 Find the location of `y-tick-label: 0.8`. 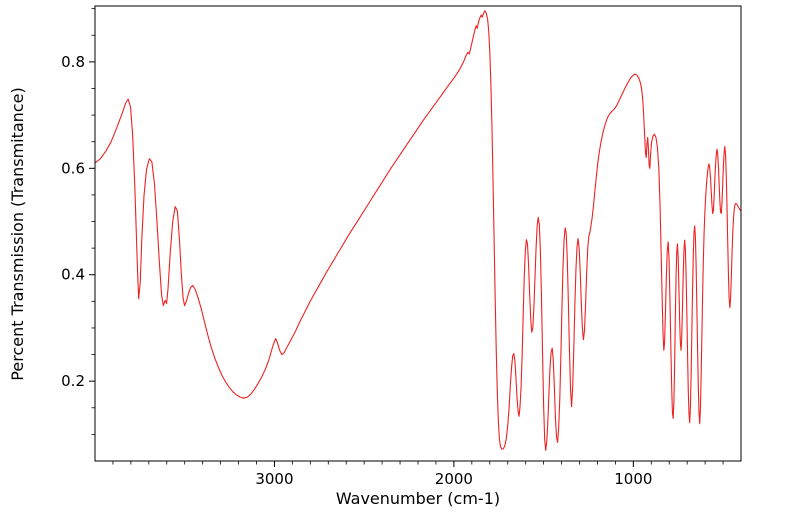

y-tick-label: 0.8 is located at coordinates (73, 62).